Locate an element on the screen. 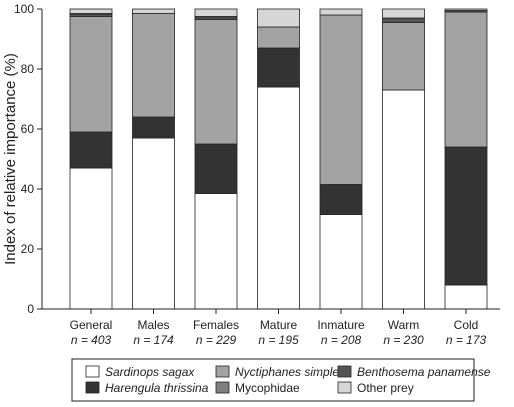 The height and width of the screenshot is (407, 514). x-category-sample-size: n = 208 is located at coordinates (341, 340).